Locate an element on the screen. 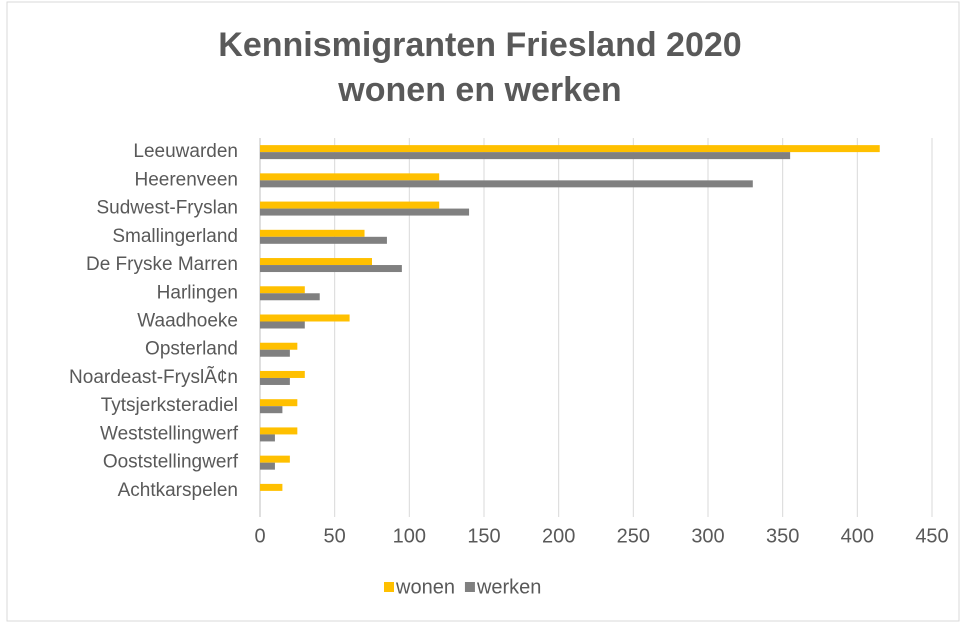 The image size is (961, 623). y-tick-label: Harlingen is located at coordinates (197, 292).